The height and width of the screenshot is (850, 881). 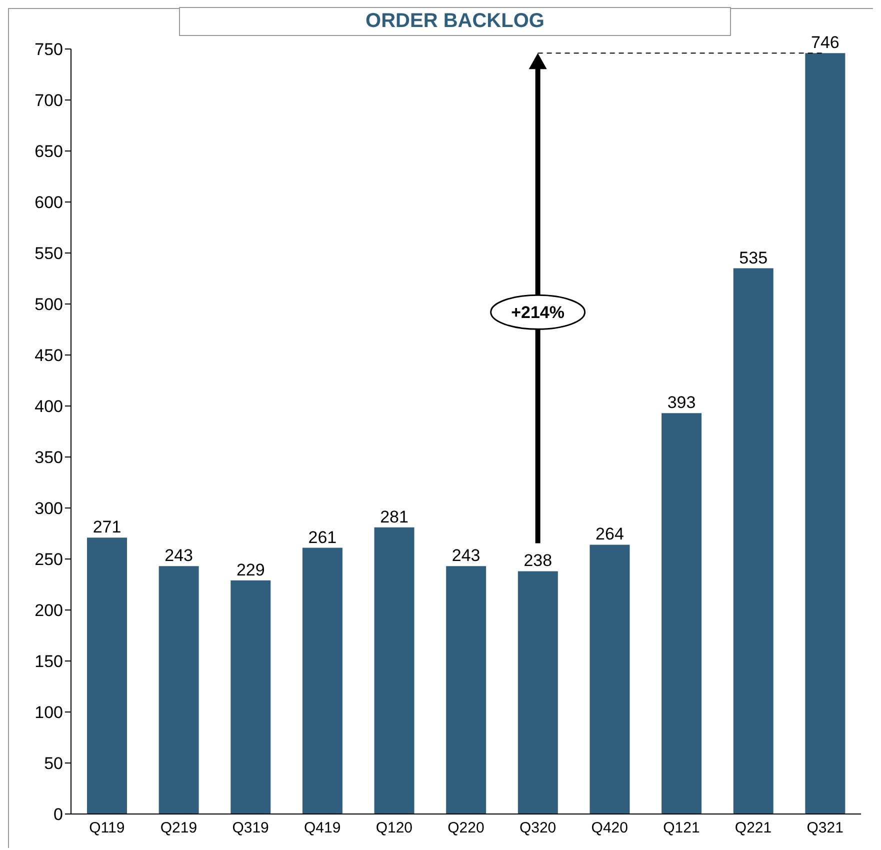 What do you see at coordinates (538, 560) in the screenshot?
I see `data-label: 238` at bounding box center [538, 560].